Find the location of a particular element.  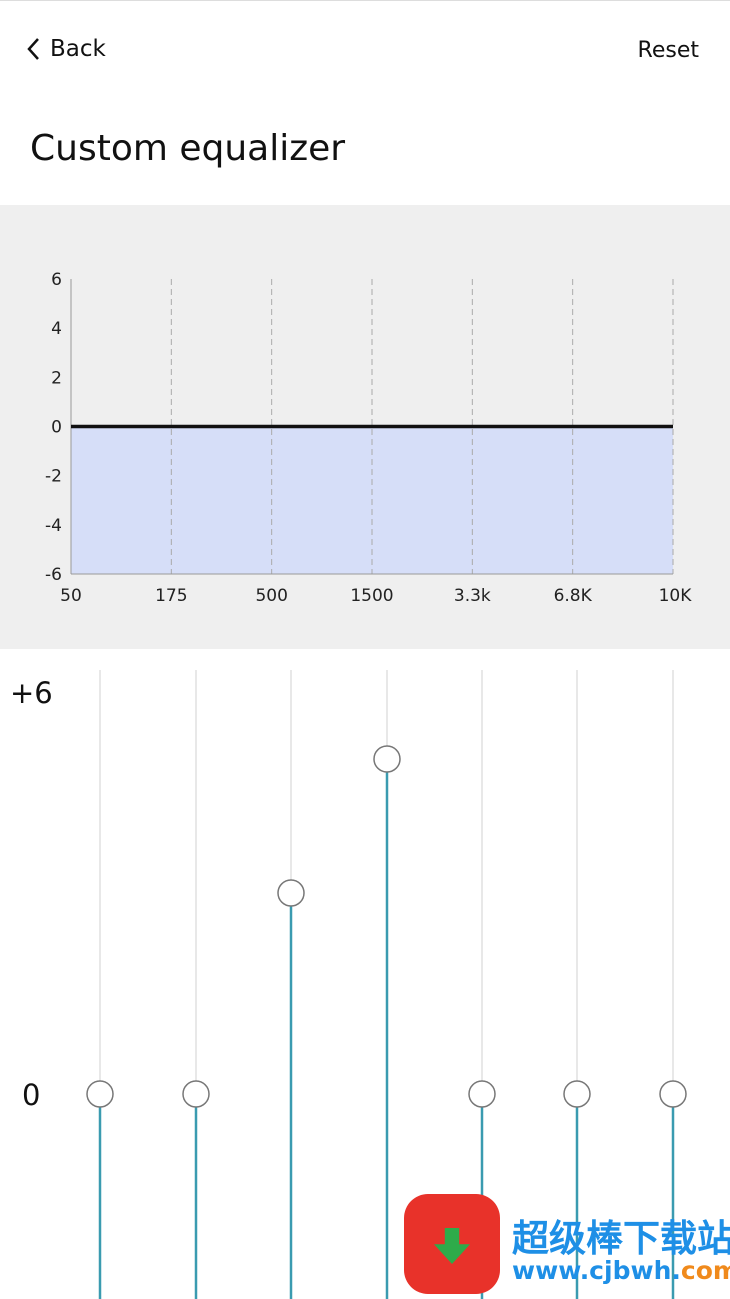

x-tick-label: 10K is located at coordinates (676, 596).